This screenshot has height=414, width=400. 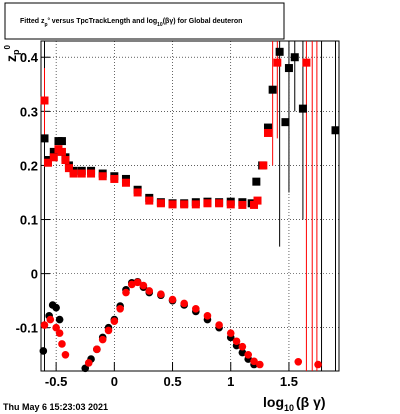 What do you see at coordinates (12, 54) in the screenshot?
I see `y-axis-label: zp0` at bounding box center [12, 54].